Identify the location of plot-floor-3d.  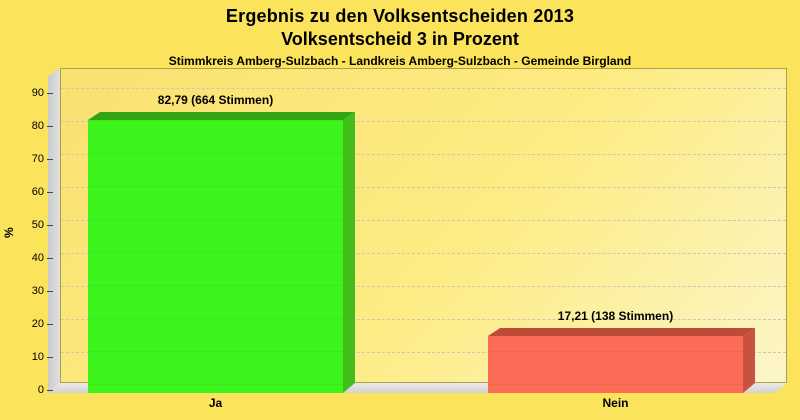
(417, 388).